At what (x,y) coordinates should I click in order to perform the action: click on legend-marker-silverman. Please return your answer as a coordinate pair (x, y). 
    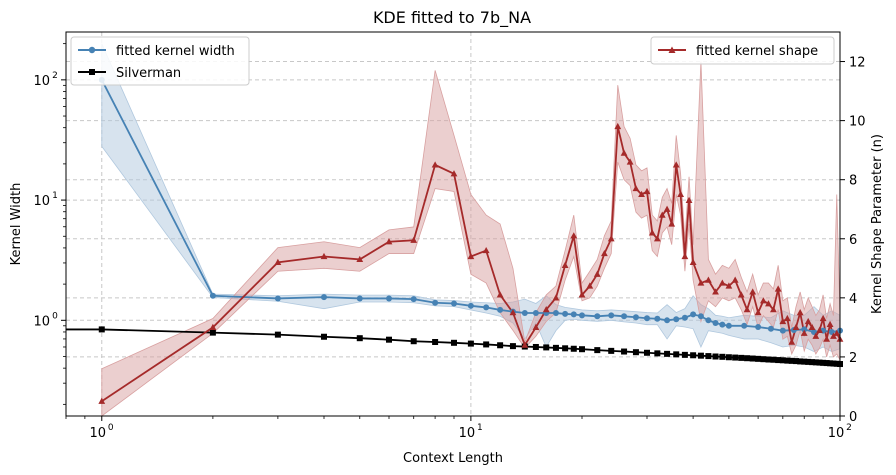
    Looking at the image, I should click on (92, 72).